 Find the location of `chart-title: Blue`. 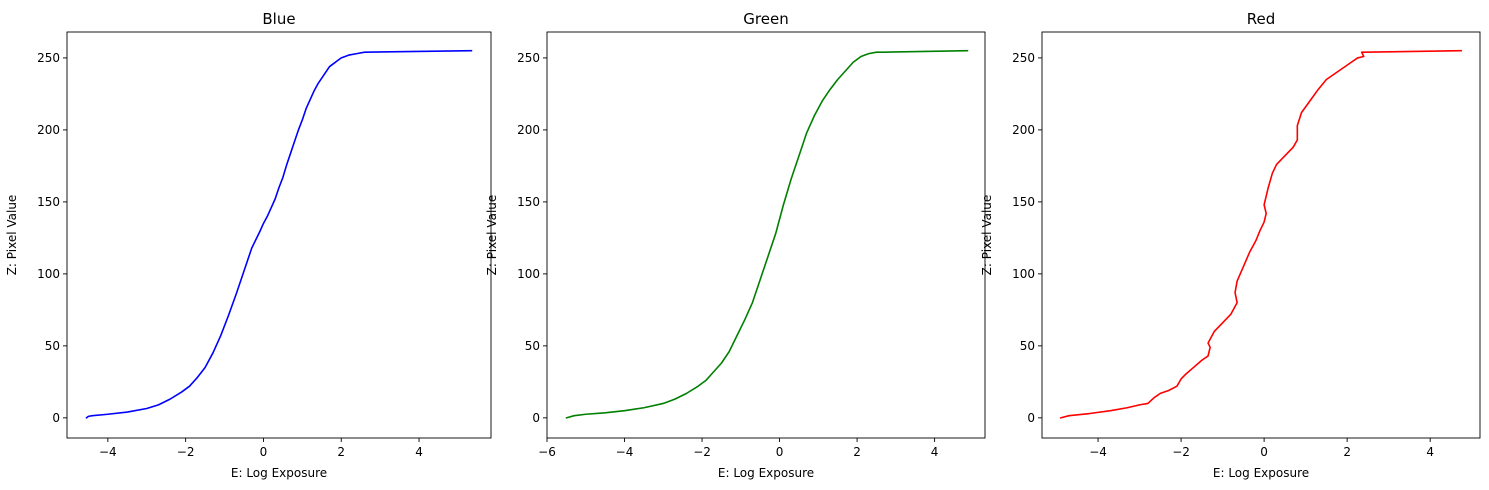

chart-title: Blue is located at coordinates (278, 19).